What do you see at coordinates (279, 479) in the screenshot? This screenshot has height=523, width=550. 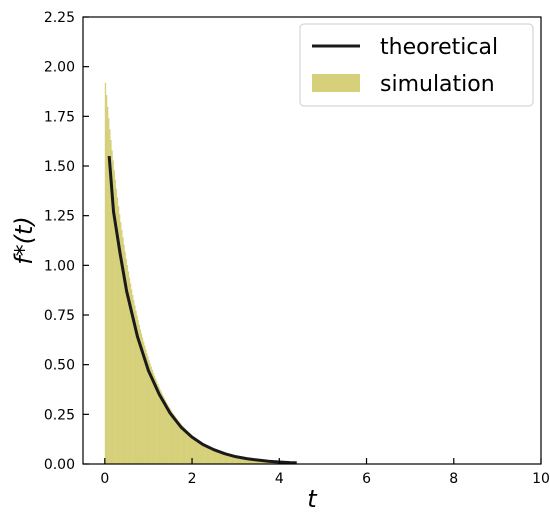 I see `x-tick-label: 4` at bounding box center [279, 479].